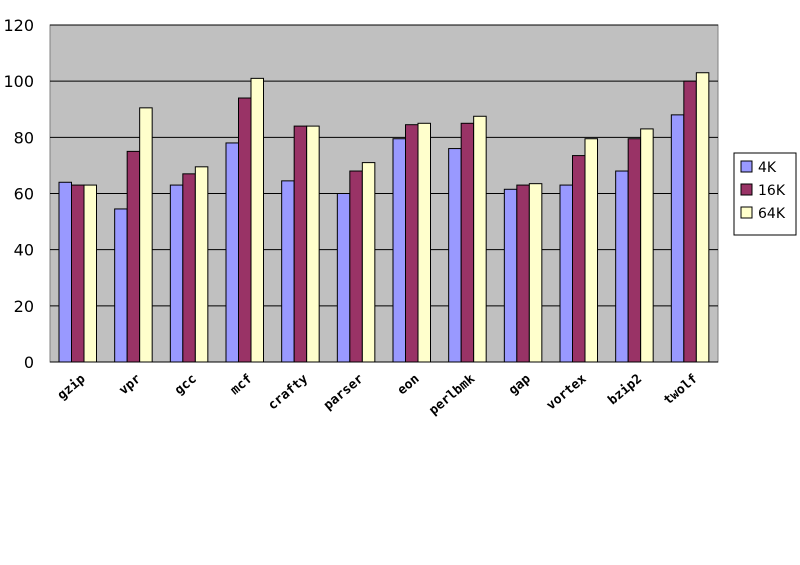 Image resolution: width=800 pixels, height=565 pixels. What do you see at coordinates (72, 387) in the screenshot?
I see `x-tick-label: gzip` at bounding box center [72, 387].